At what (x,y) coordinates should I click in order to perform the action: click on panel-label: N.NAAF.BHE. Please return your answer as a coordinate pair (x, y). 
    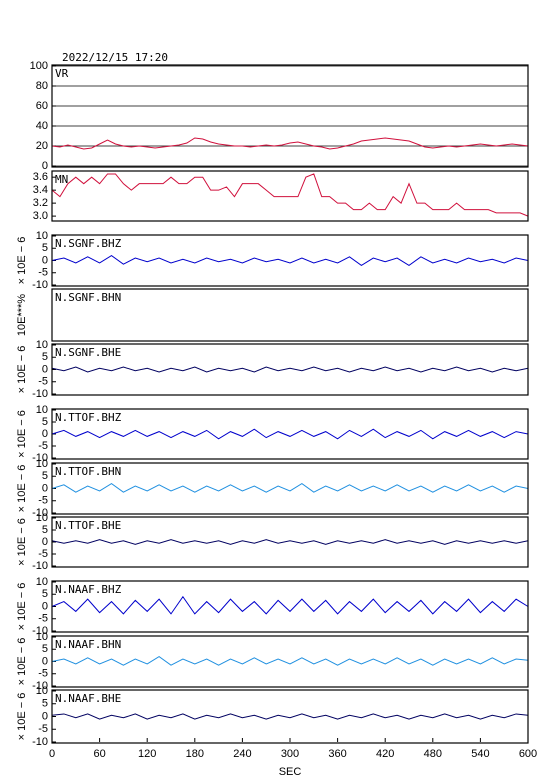
    Looking at the image, I should click on (88, 698).